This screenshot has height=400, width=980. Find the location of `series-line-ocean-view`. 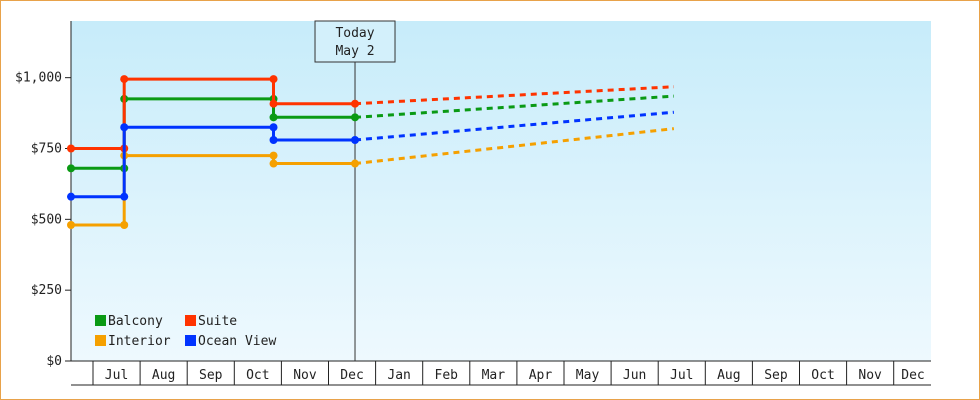

series-line-ocean-view is located at coordinates (213, 162).